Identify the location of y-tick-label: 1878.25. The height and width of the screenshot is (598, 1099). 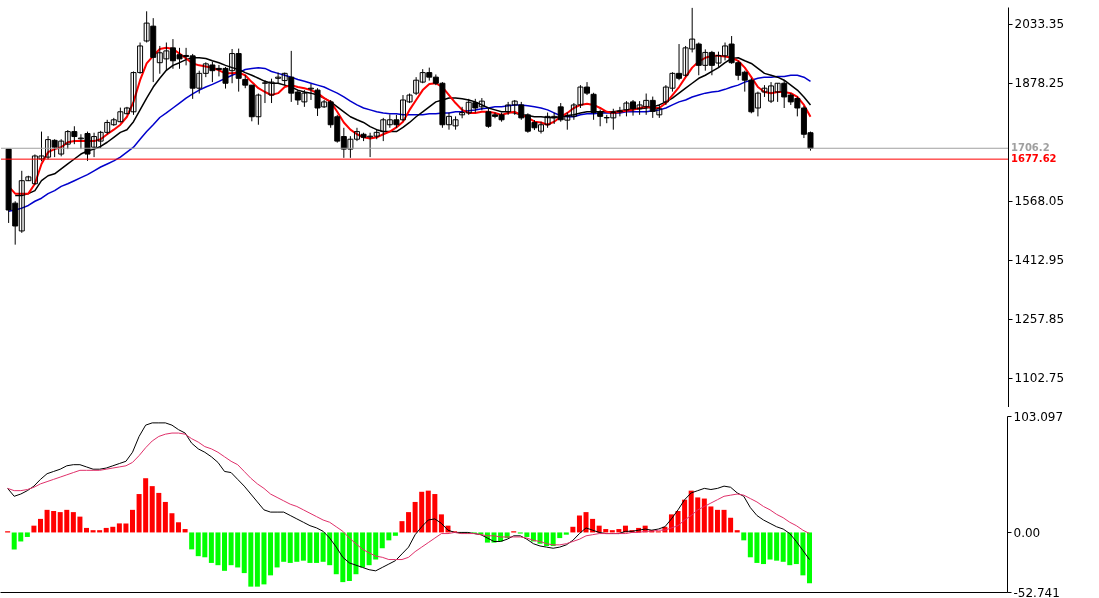
(1039, 83).